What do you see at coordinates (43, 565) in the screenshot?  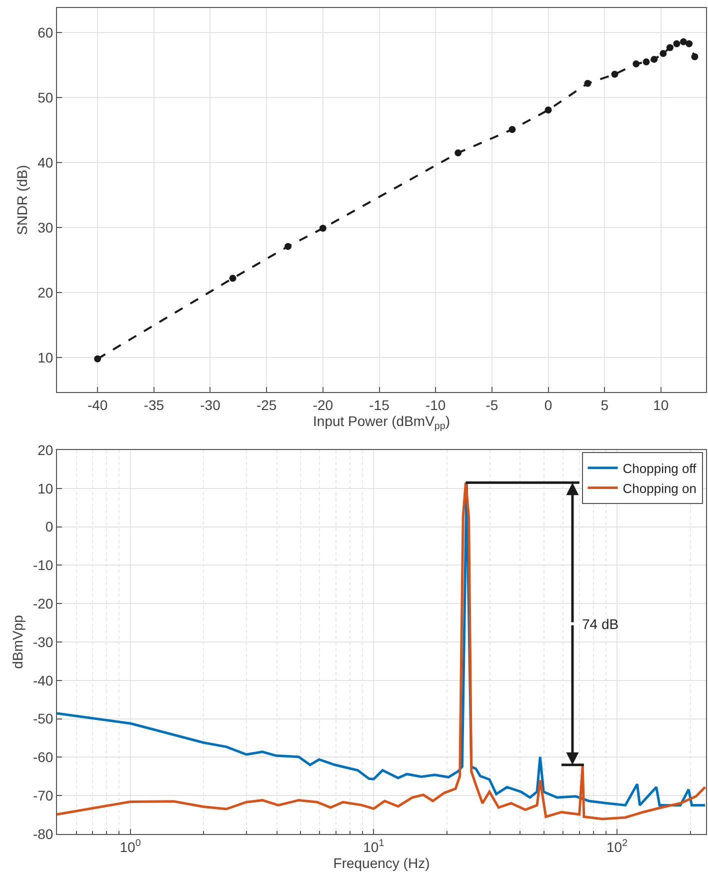 I see `y-tick-label: -10` at bounding box center [43, 565].